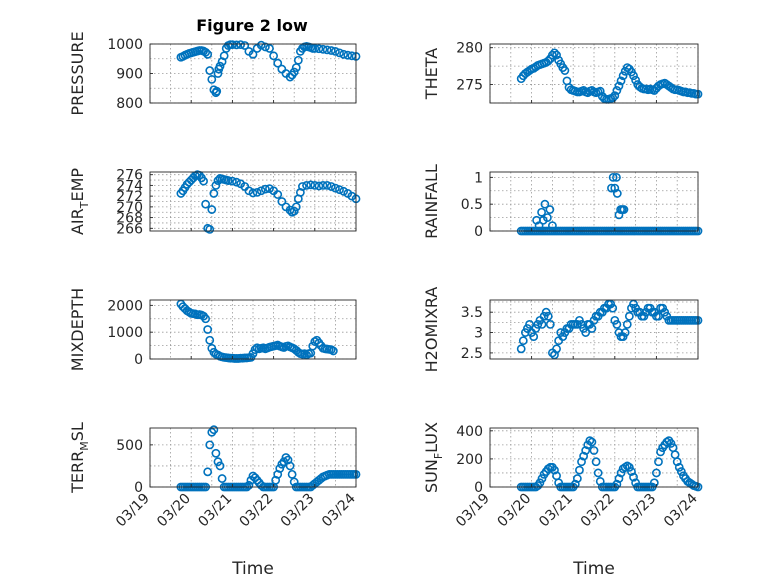 The image size is (778, 583). I want to click on rainfall-y-tick-label: 1, so click(478, 178).